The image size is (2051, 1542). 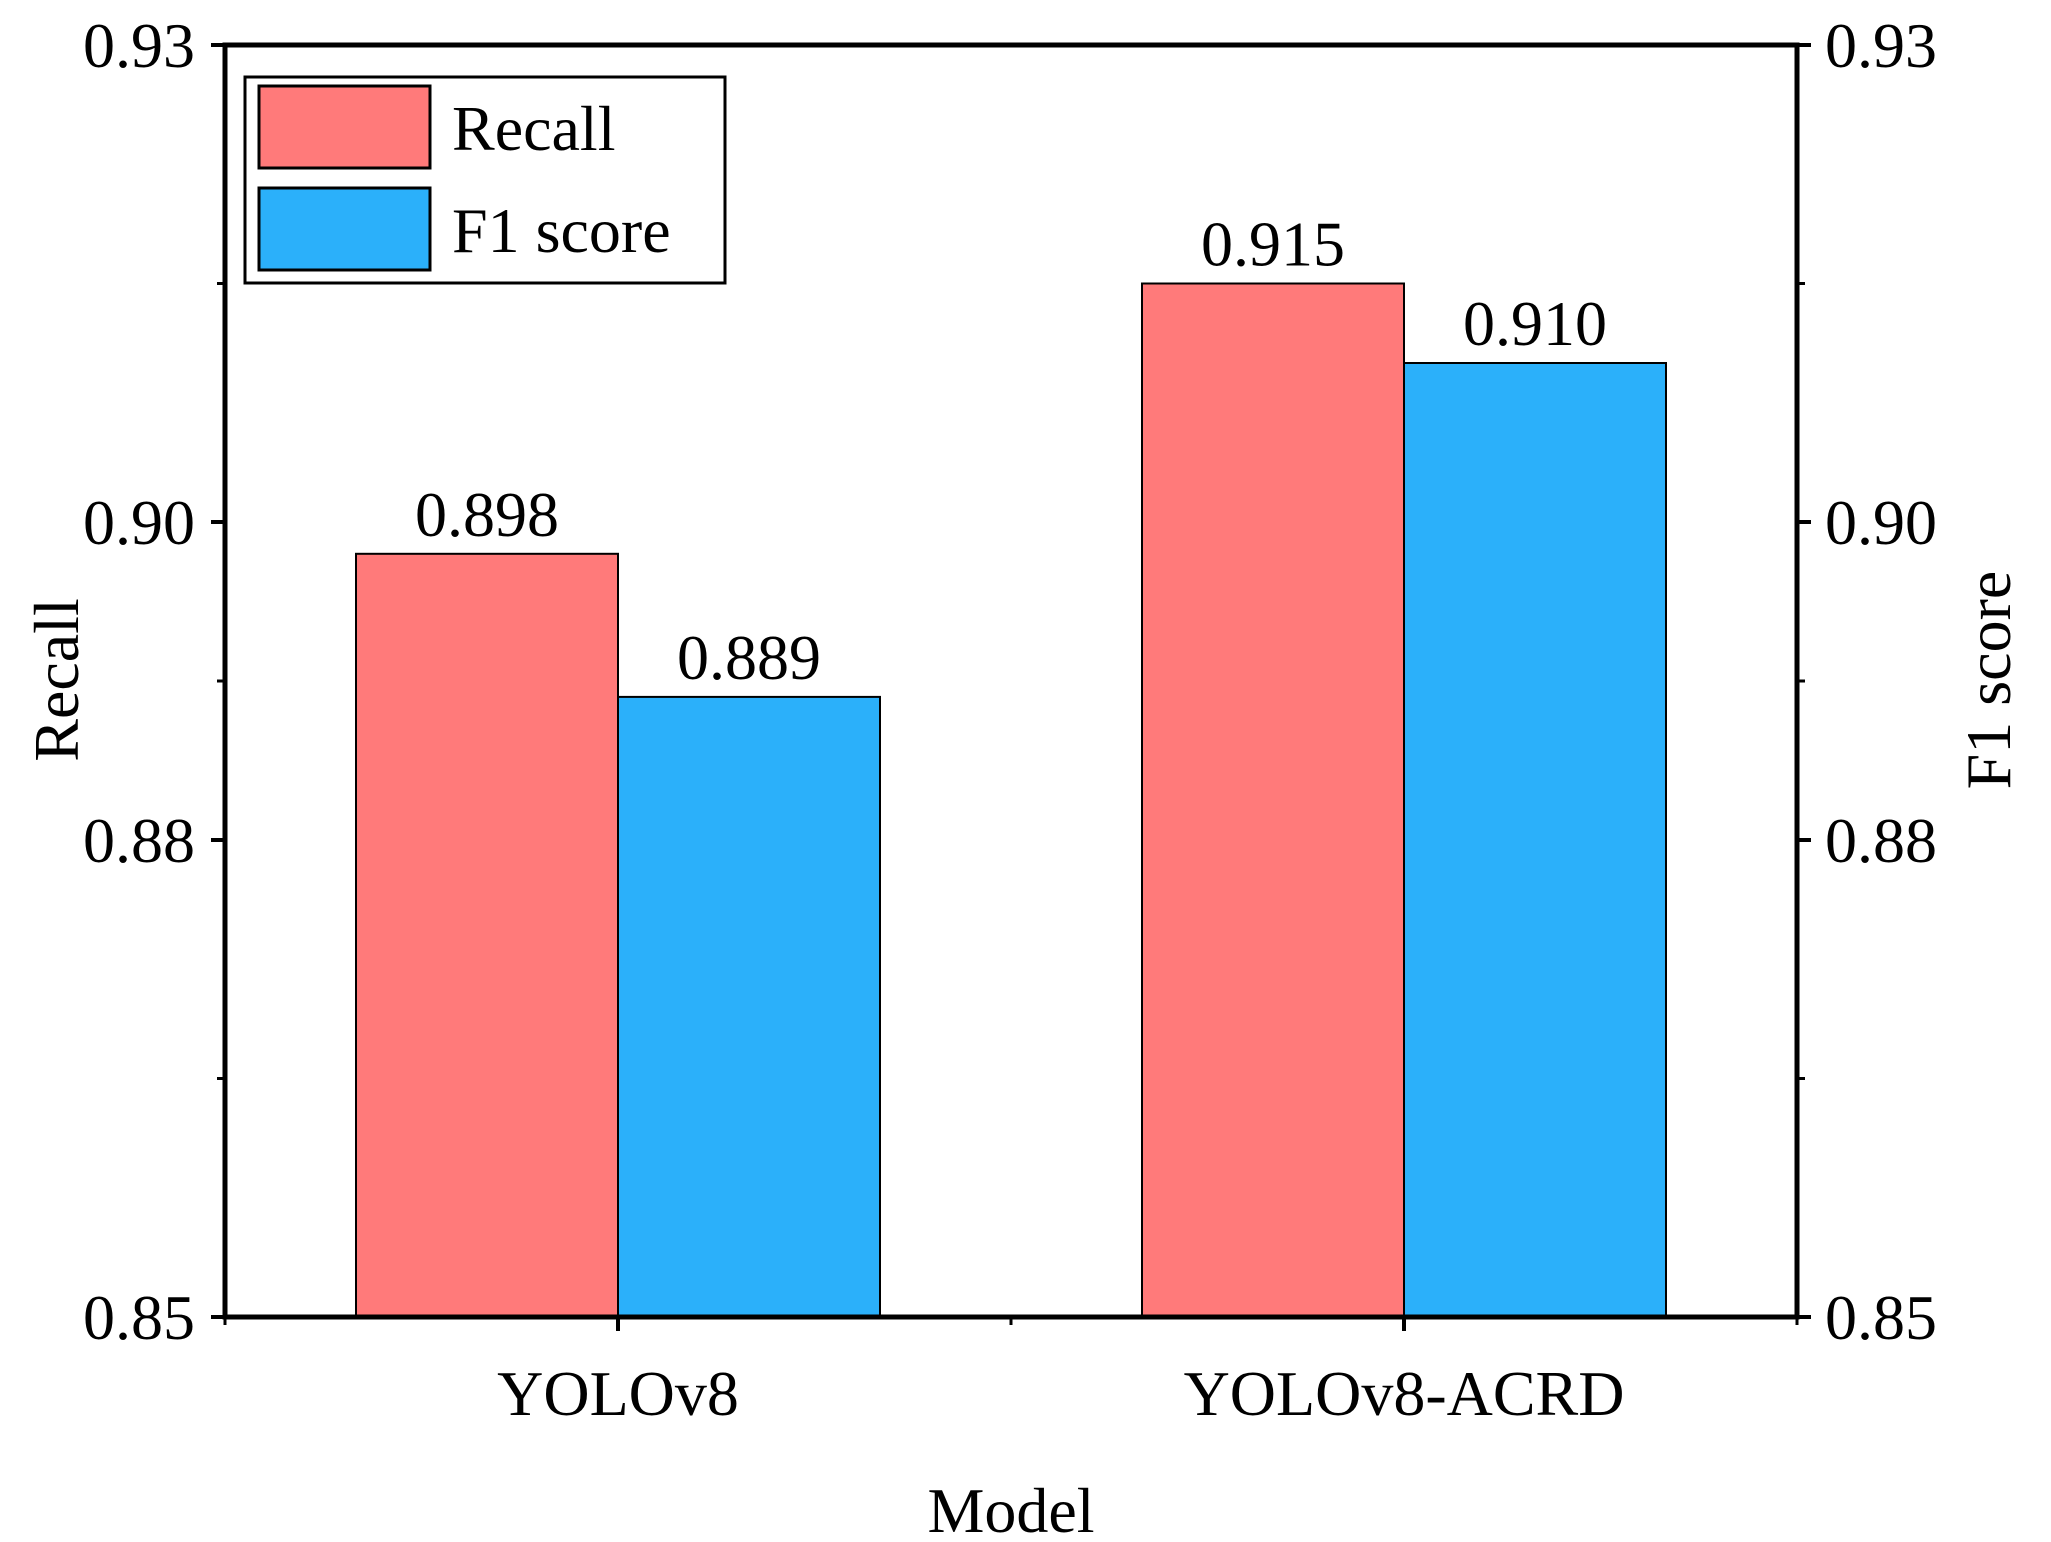 What do you see at coordinates (1273, 800) in the screenshot?
I see `bar-recall-yolov8-acrd` at bounding box center [1273, 800].